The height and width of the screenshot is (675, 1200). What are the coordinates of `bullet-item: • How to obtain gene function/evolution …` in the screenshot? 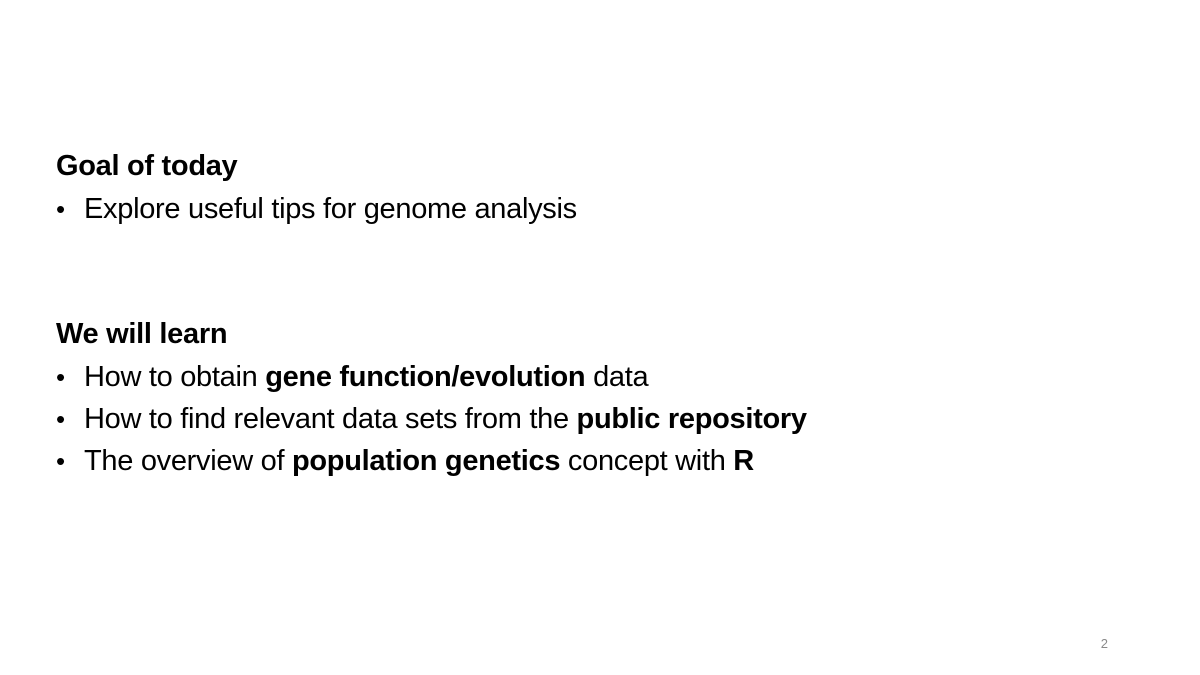 It's located at (606, 377).